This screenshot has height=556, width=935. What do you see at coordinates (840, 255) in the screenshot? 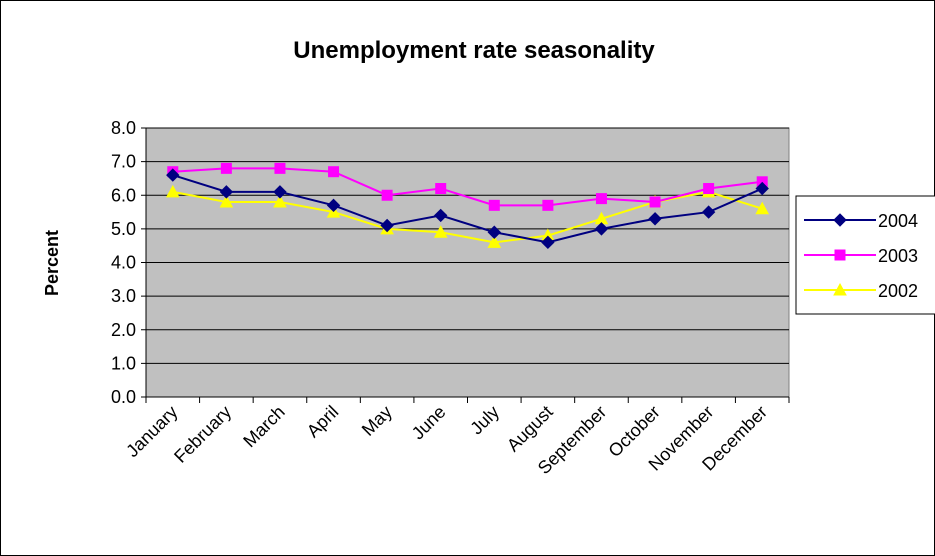
I see `legend-marker-2003` at bounding box center [840, 255].